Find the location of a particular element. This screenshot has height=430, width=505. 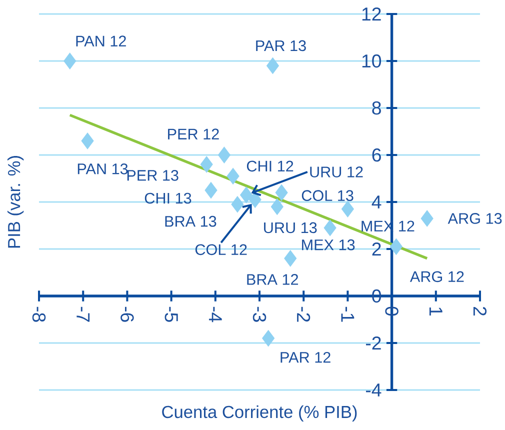

y-tick-label: -4 is located at coordinates (374, 390).